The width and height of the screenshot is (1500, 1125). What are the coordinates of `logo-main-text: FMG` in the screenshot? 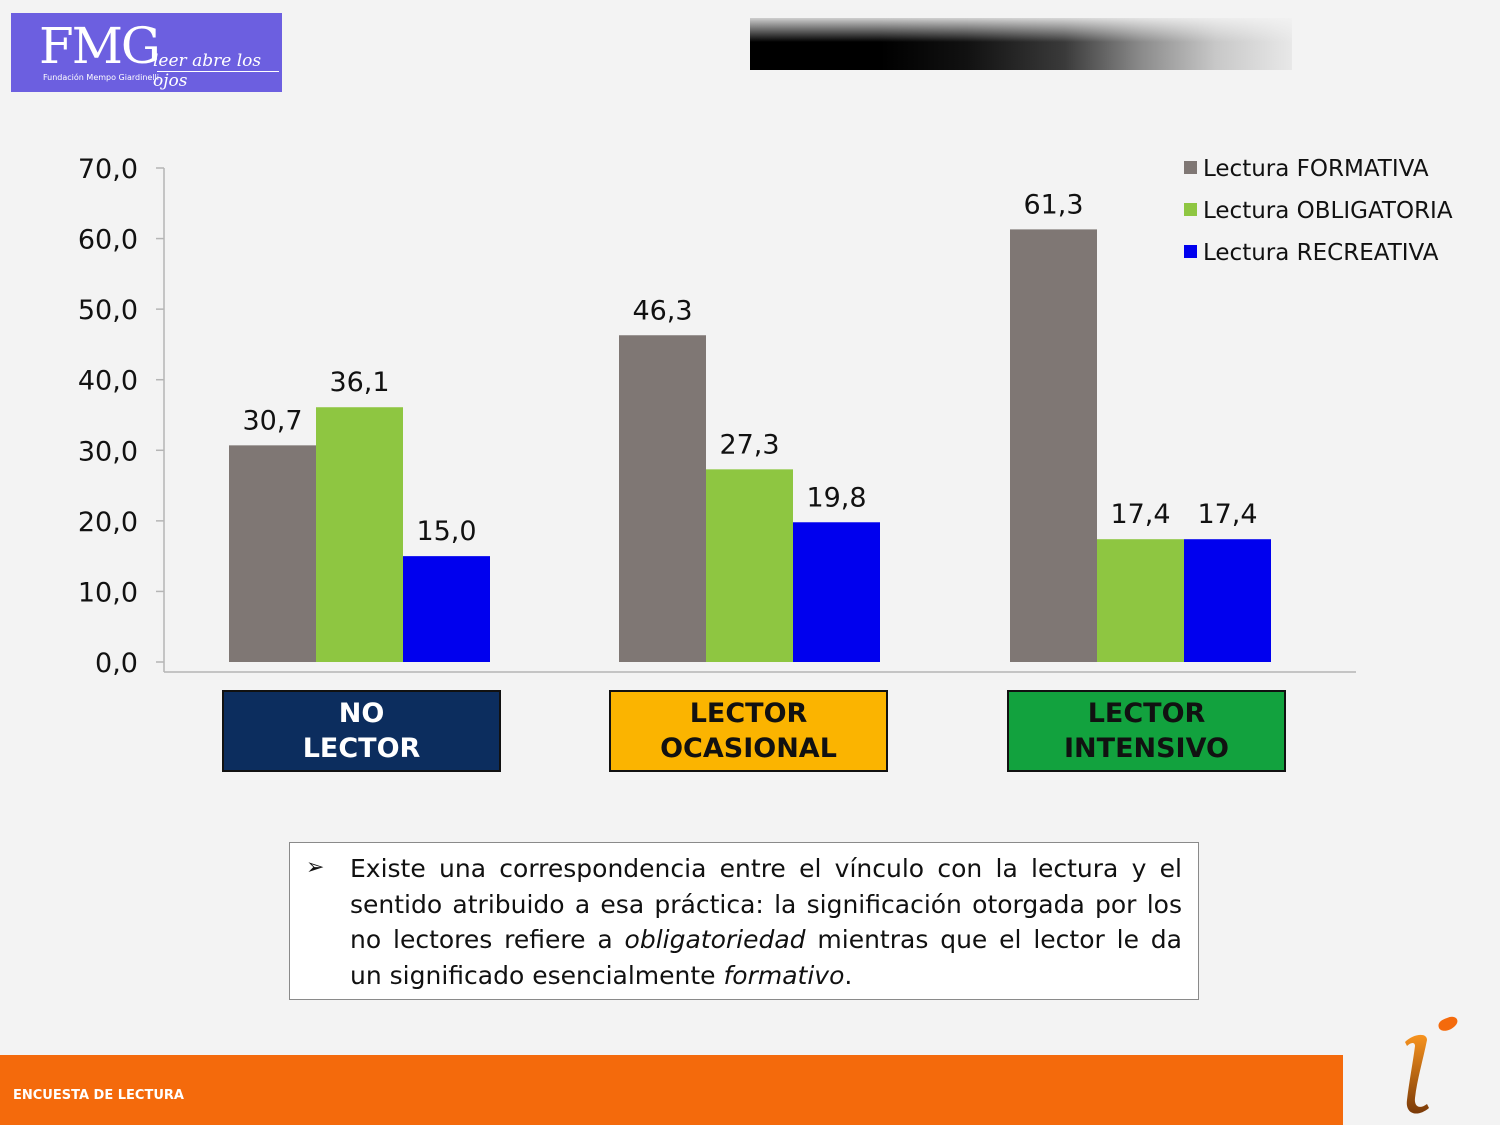 It's located at (100, 46).